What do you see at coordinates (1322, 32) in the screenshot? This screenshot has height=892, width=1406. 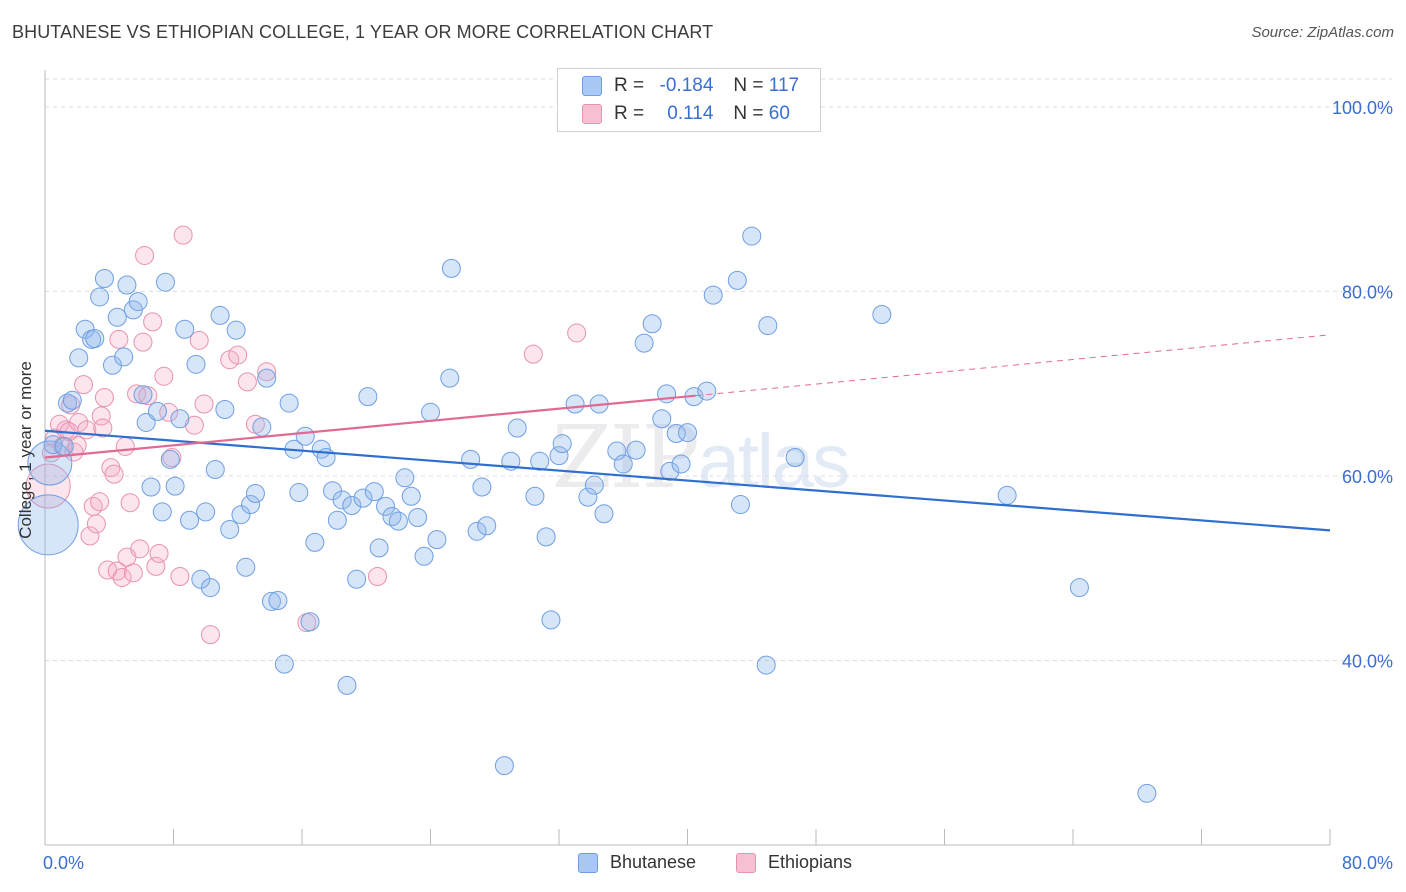 I see `chart-source: Source: ZipAtlas.com` at bounding box center [1322, 32].